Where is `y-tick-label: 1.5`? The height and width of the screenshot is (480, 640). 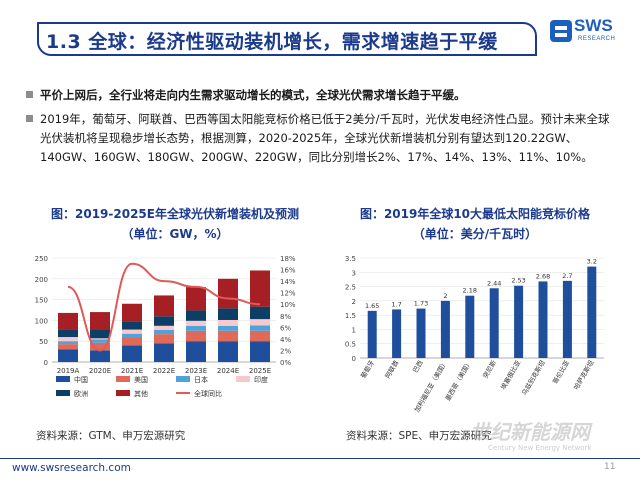 y-tick-label: 1.5 is located at coordinates (350, 316).